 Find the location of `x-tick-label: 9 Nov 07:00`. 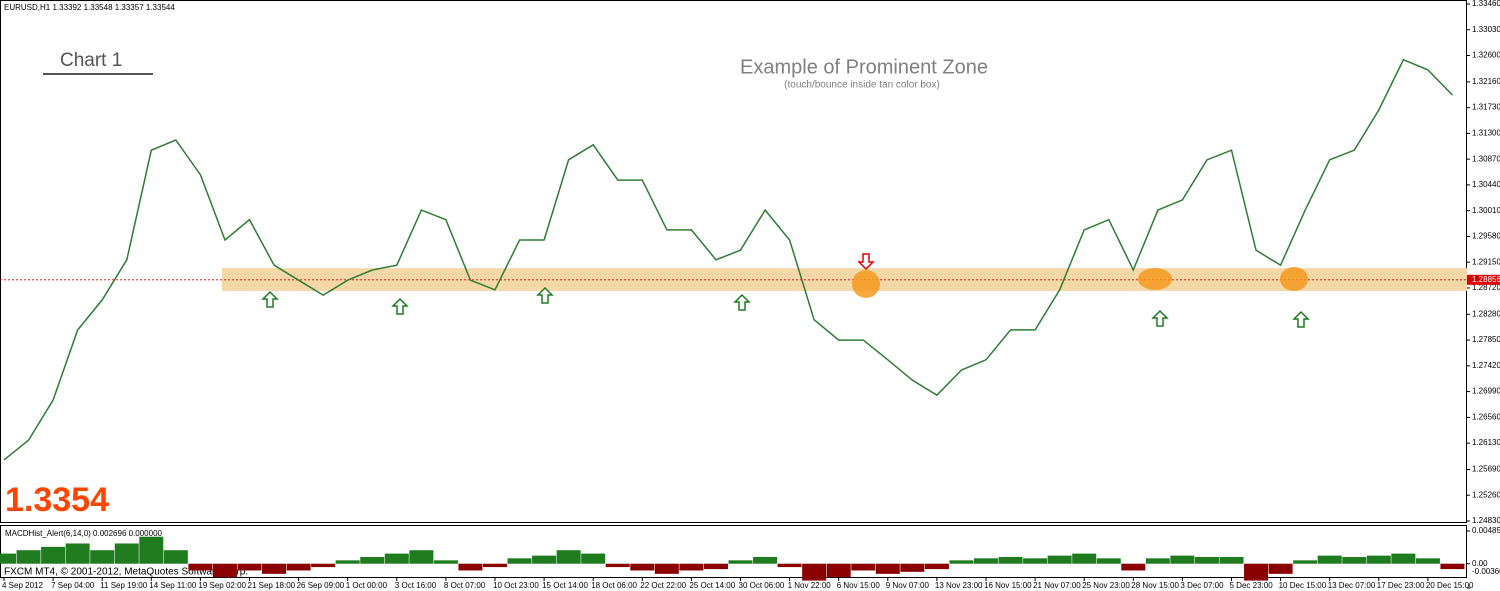

x-tick-label: 9 Nov 07:00 is located at coordinates (908, 585).